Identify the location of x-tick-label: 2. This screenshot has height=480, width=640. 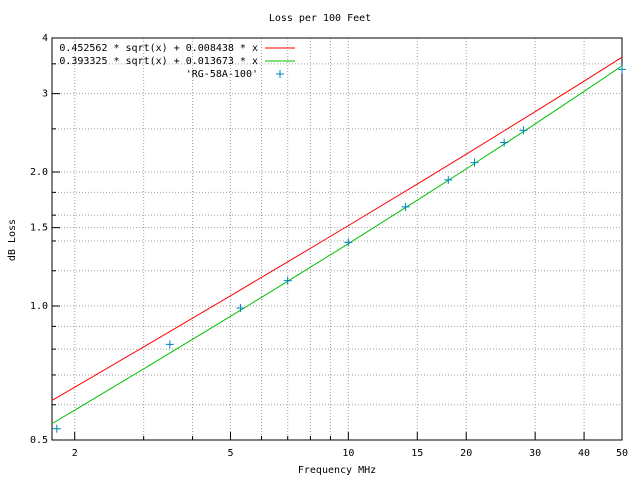
(75, 453).